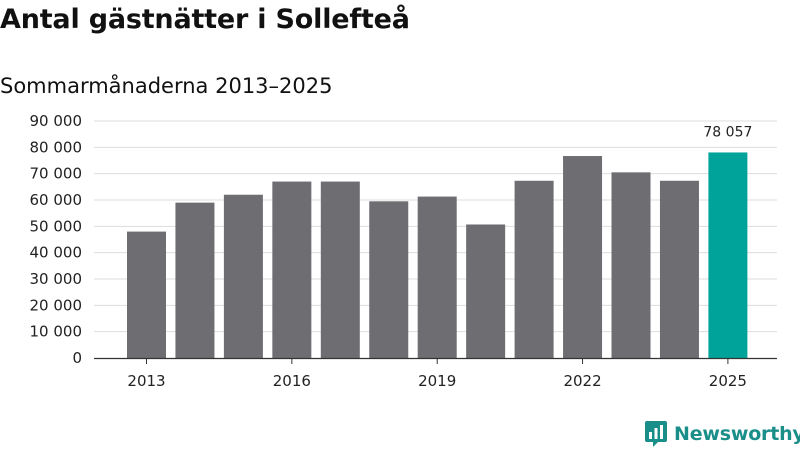 The image size is (800, 450). Describe the element at coordinates (56, 332) in the screenshot. I see `y-tick-label: 10 000` at that location.